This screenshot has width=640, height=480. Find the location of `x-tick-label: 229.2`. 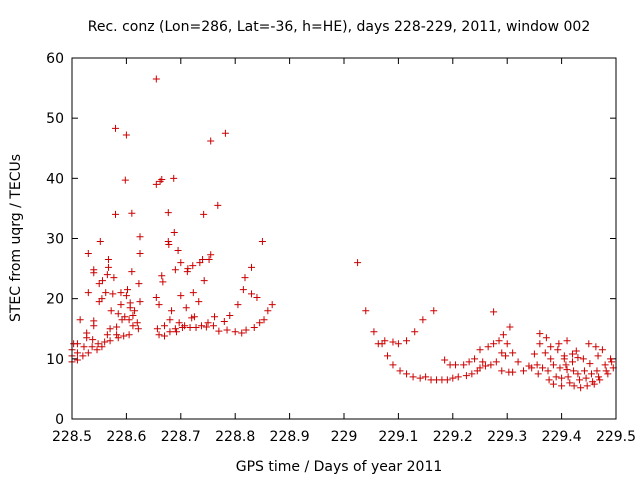

x-tick-label: 229.2 is located at coordinates (453, 437).